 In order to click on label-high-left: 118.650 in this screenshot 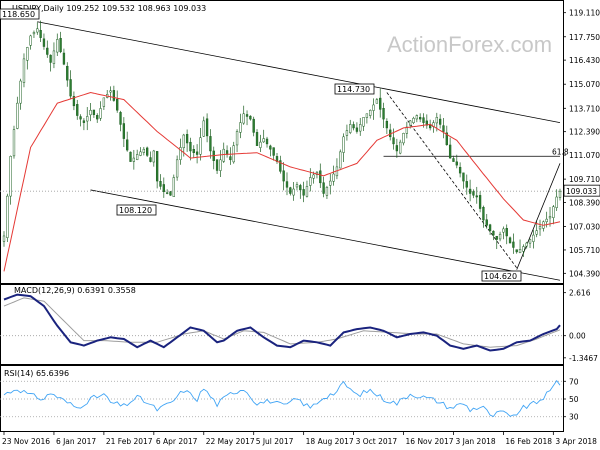, I will do `click(18, 14)`.